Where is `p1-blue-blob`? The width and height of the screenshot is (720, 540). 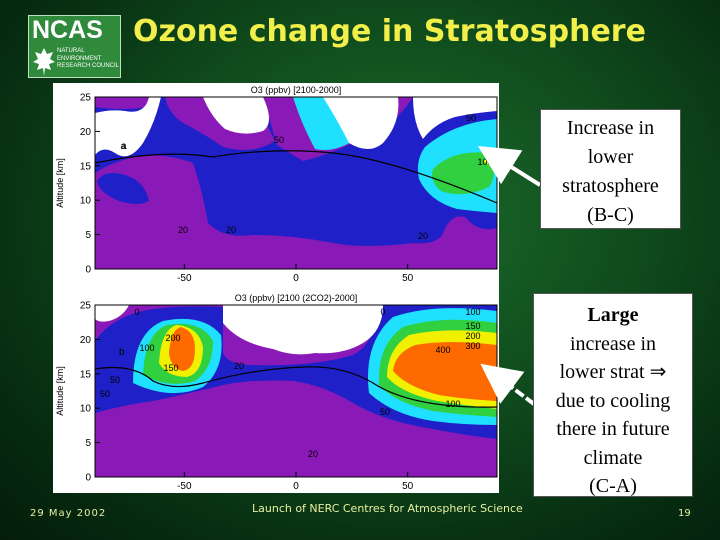 p1-blue-blob is located at coordinates (123, 188).